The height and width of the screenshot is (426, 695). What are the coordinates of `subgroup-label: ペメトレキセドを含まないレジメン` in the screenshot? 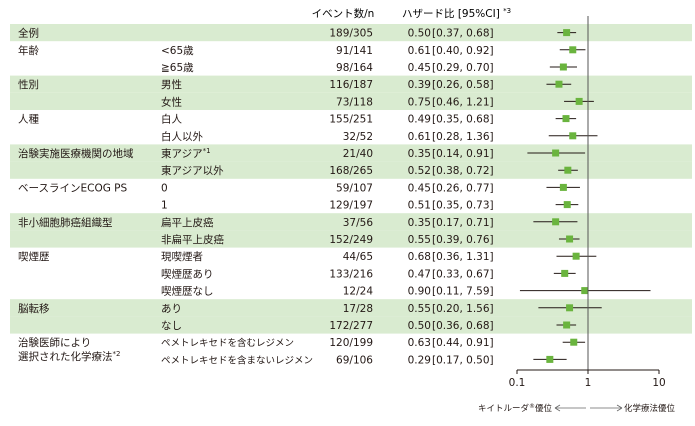 It's located at (237, 360).